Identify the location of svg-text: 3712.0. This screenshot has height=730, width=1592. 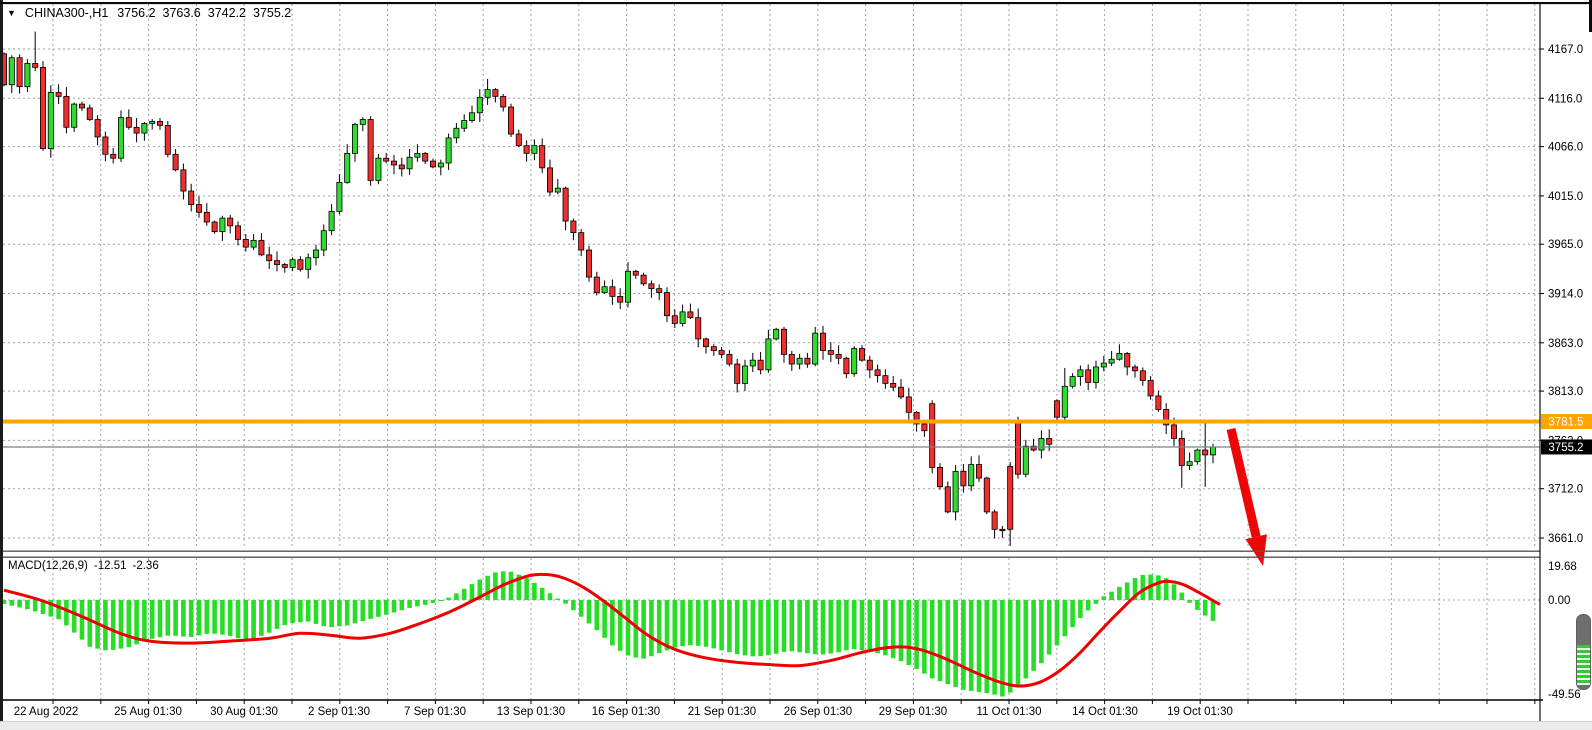
(1565, 490).